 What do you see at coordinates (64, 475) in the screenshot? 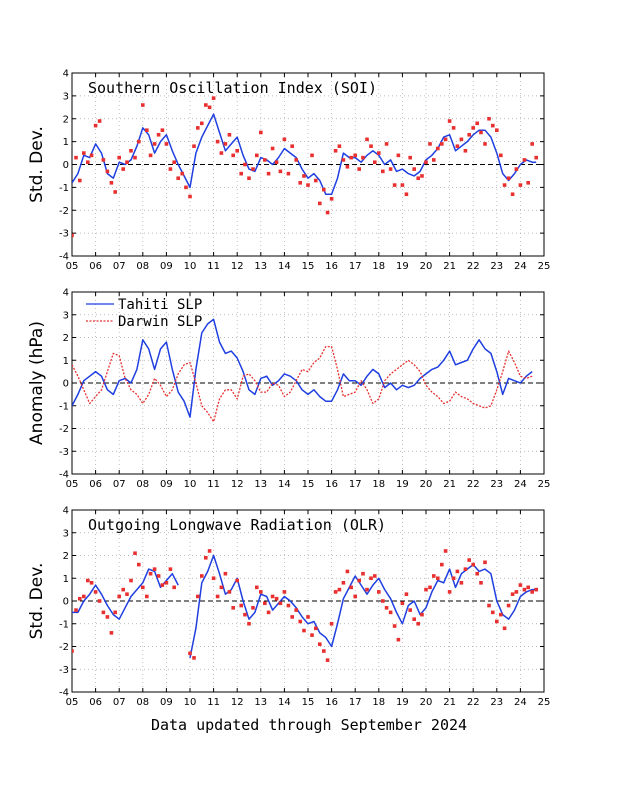
I see `y-tick-label: -4` at bounding box center [64, 475].